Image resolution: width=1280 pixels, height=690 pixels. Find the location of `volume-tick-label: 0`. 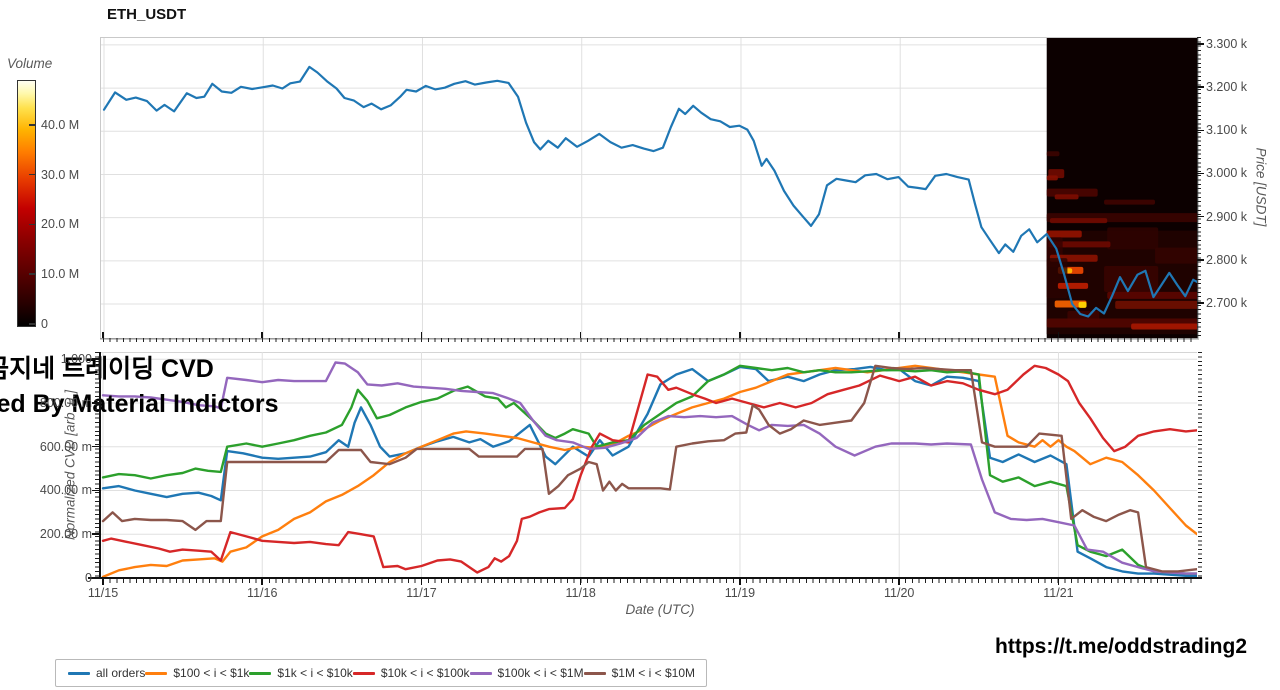

volume-tick-label: 0 is located at coordinates (44, 324).